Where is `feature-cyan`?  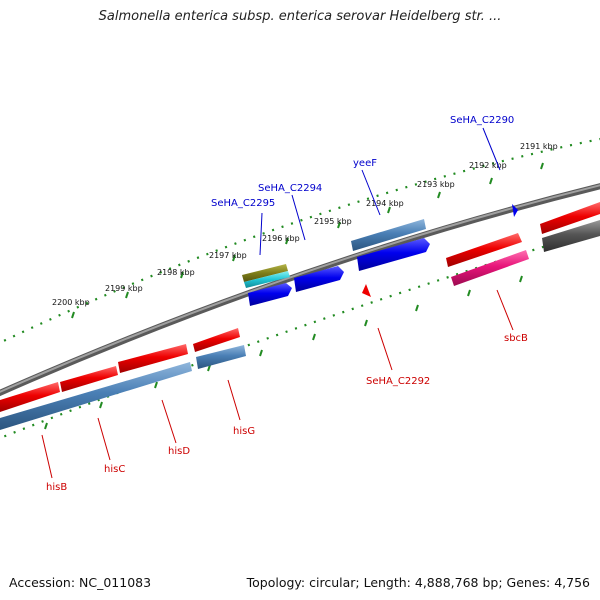 feature-cyan is located at coordinates (267, 279).